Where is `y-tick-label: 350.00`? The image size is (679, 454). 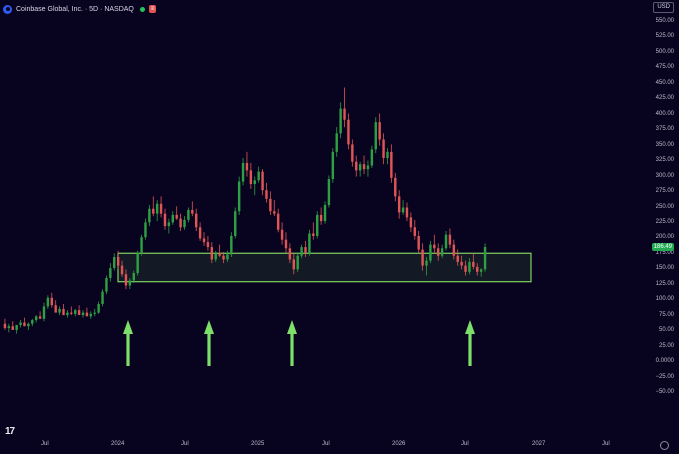 y-tick-label: 350.00 is located at coordinates (664, 144).